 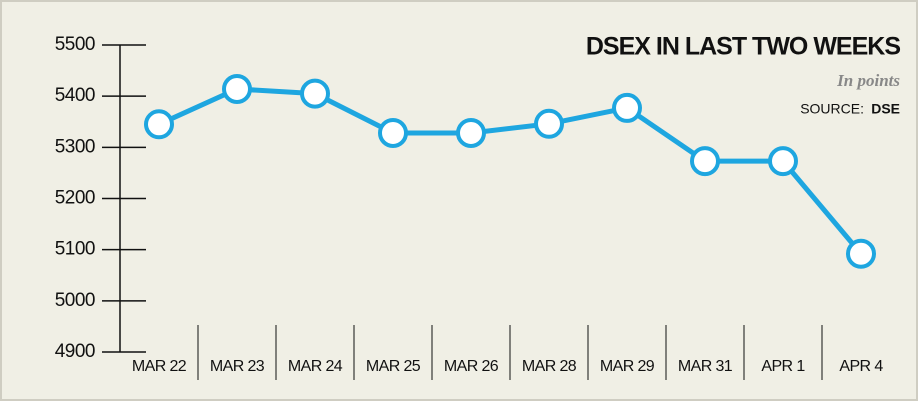 I want to click on source-label: SOURCE:, so click(x=832, y=109).